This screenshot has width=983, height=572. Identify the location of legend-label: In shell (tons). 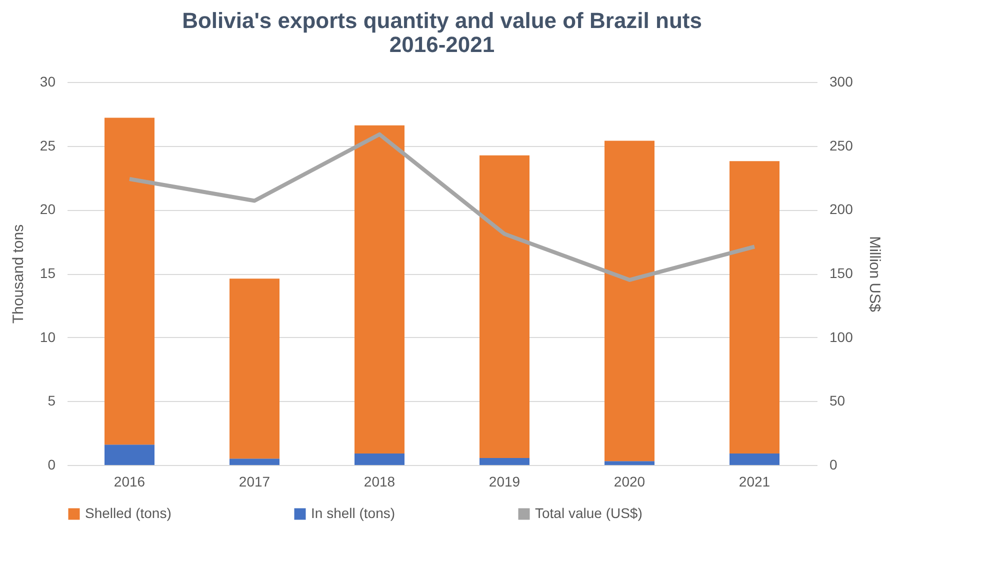
(353, 513).